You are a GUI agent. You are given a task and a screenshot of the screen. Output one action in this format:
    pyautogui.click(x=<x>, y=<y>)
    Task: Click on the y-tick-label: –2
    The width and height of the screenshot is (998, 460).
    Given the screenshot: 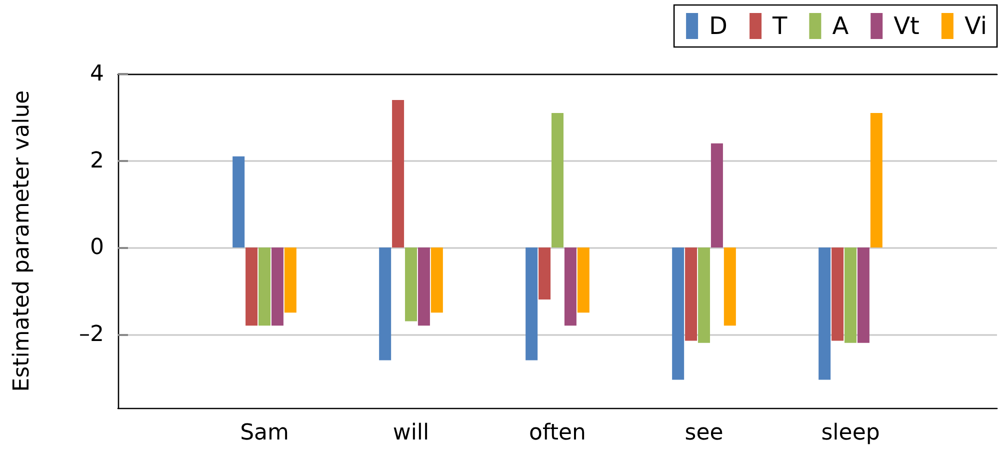 What is the action you would take?
    pyautogui.click(x=91, y=334)
    